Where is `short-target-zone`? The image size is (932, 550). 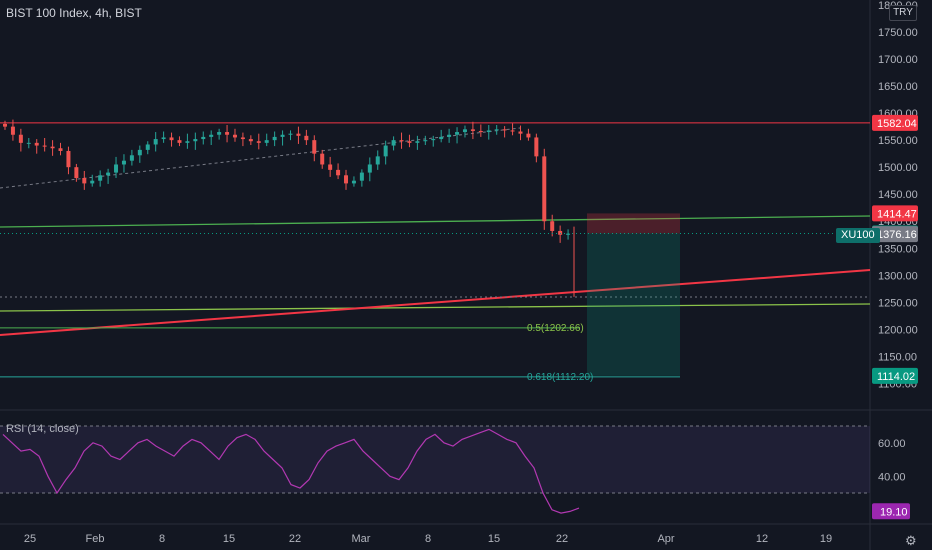 short-target-zone is located at coordinates (633, 304).